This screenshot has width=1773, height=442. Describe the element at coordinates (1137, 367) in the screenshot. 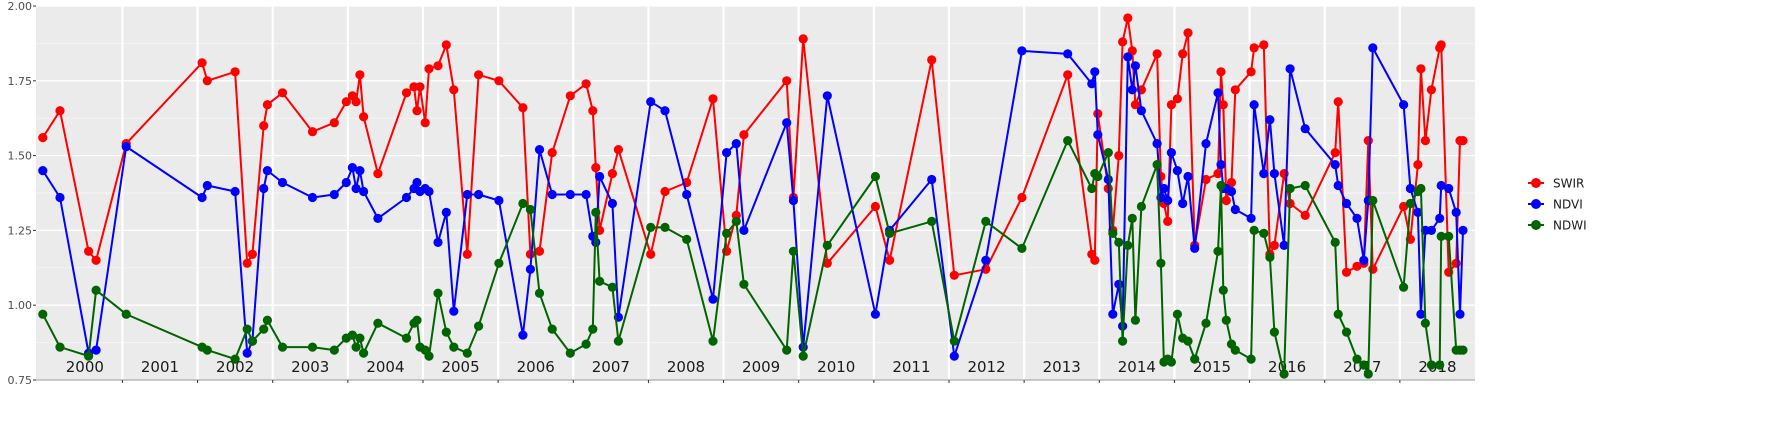

I see `year-label: 2014` at that location.